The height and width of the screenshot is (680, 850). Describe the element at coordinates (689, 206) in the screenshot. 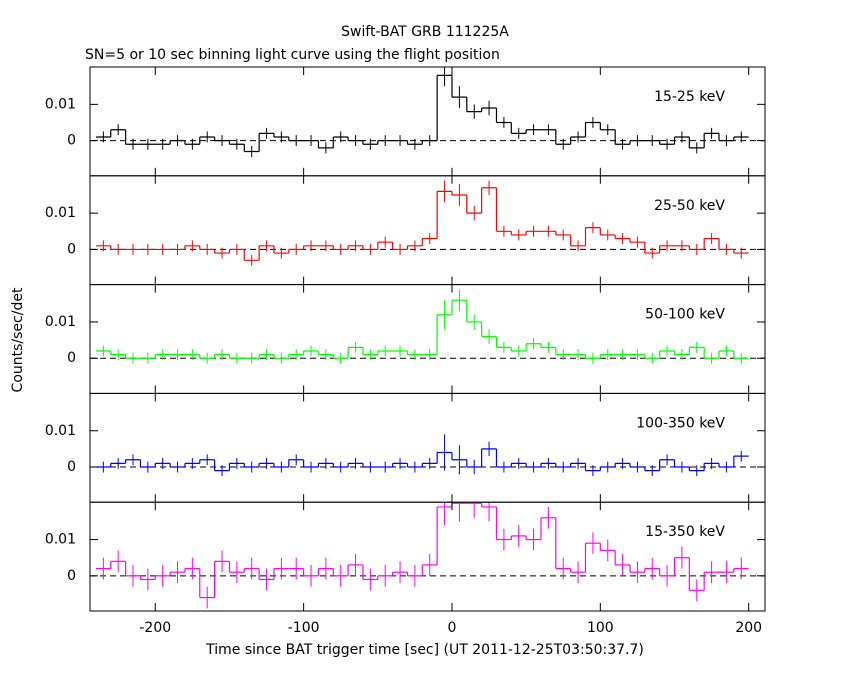

I see `panel-label: 25-50 keV` at that location.